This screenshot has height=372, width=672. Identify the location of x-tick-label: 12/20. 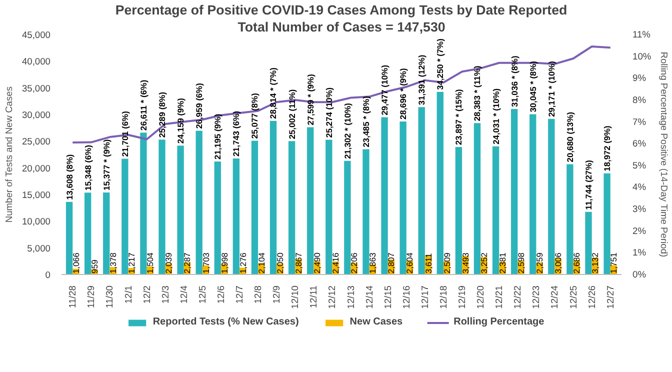
(481, 297).